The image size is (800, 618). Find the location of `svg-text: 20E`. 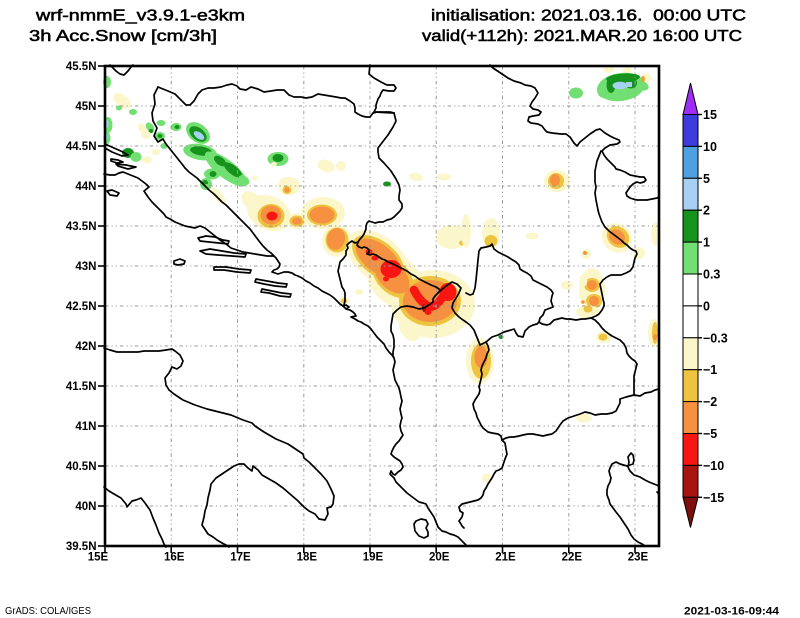

svg-text: 20E is located at coordinates (439, 558).